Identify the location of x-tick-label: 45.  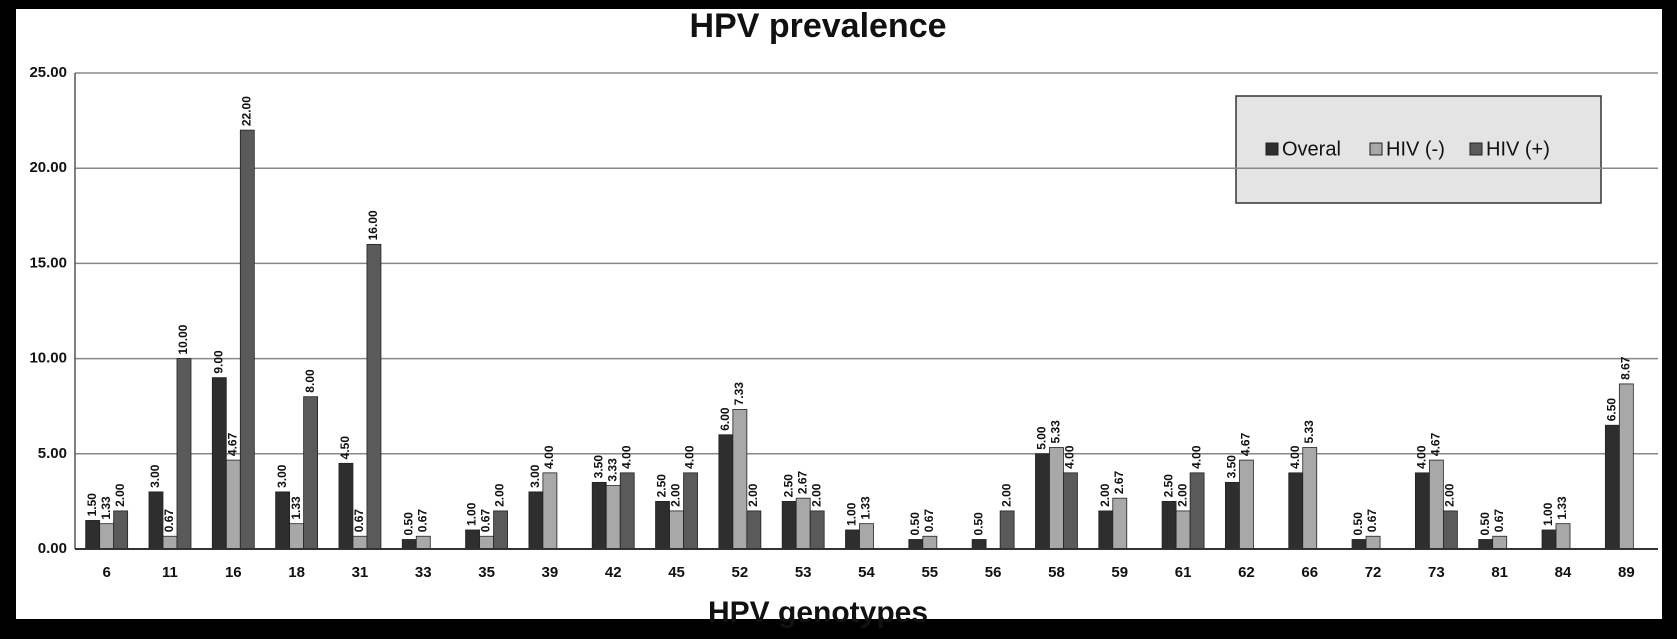
(676, 572).